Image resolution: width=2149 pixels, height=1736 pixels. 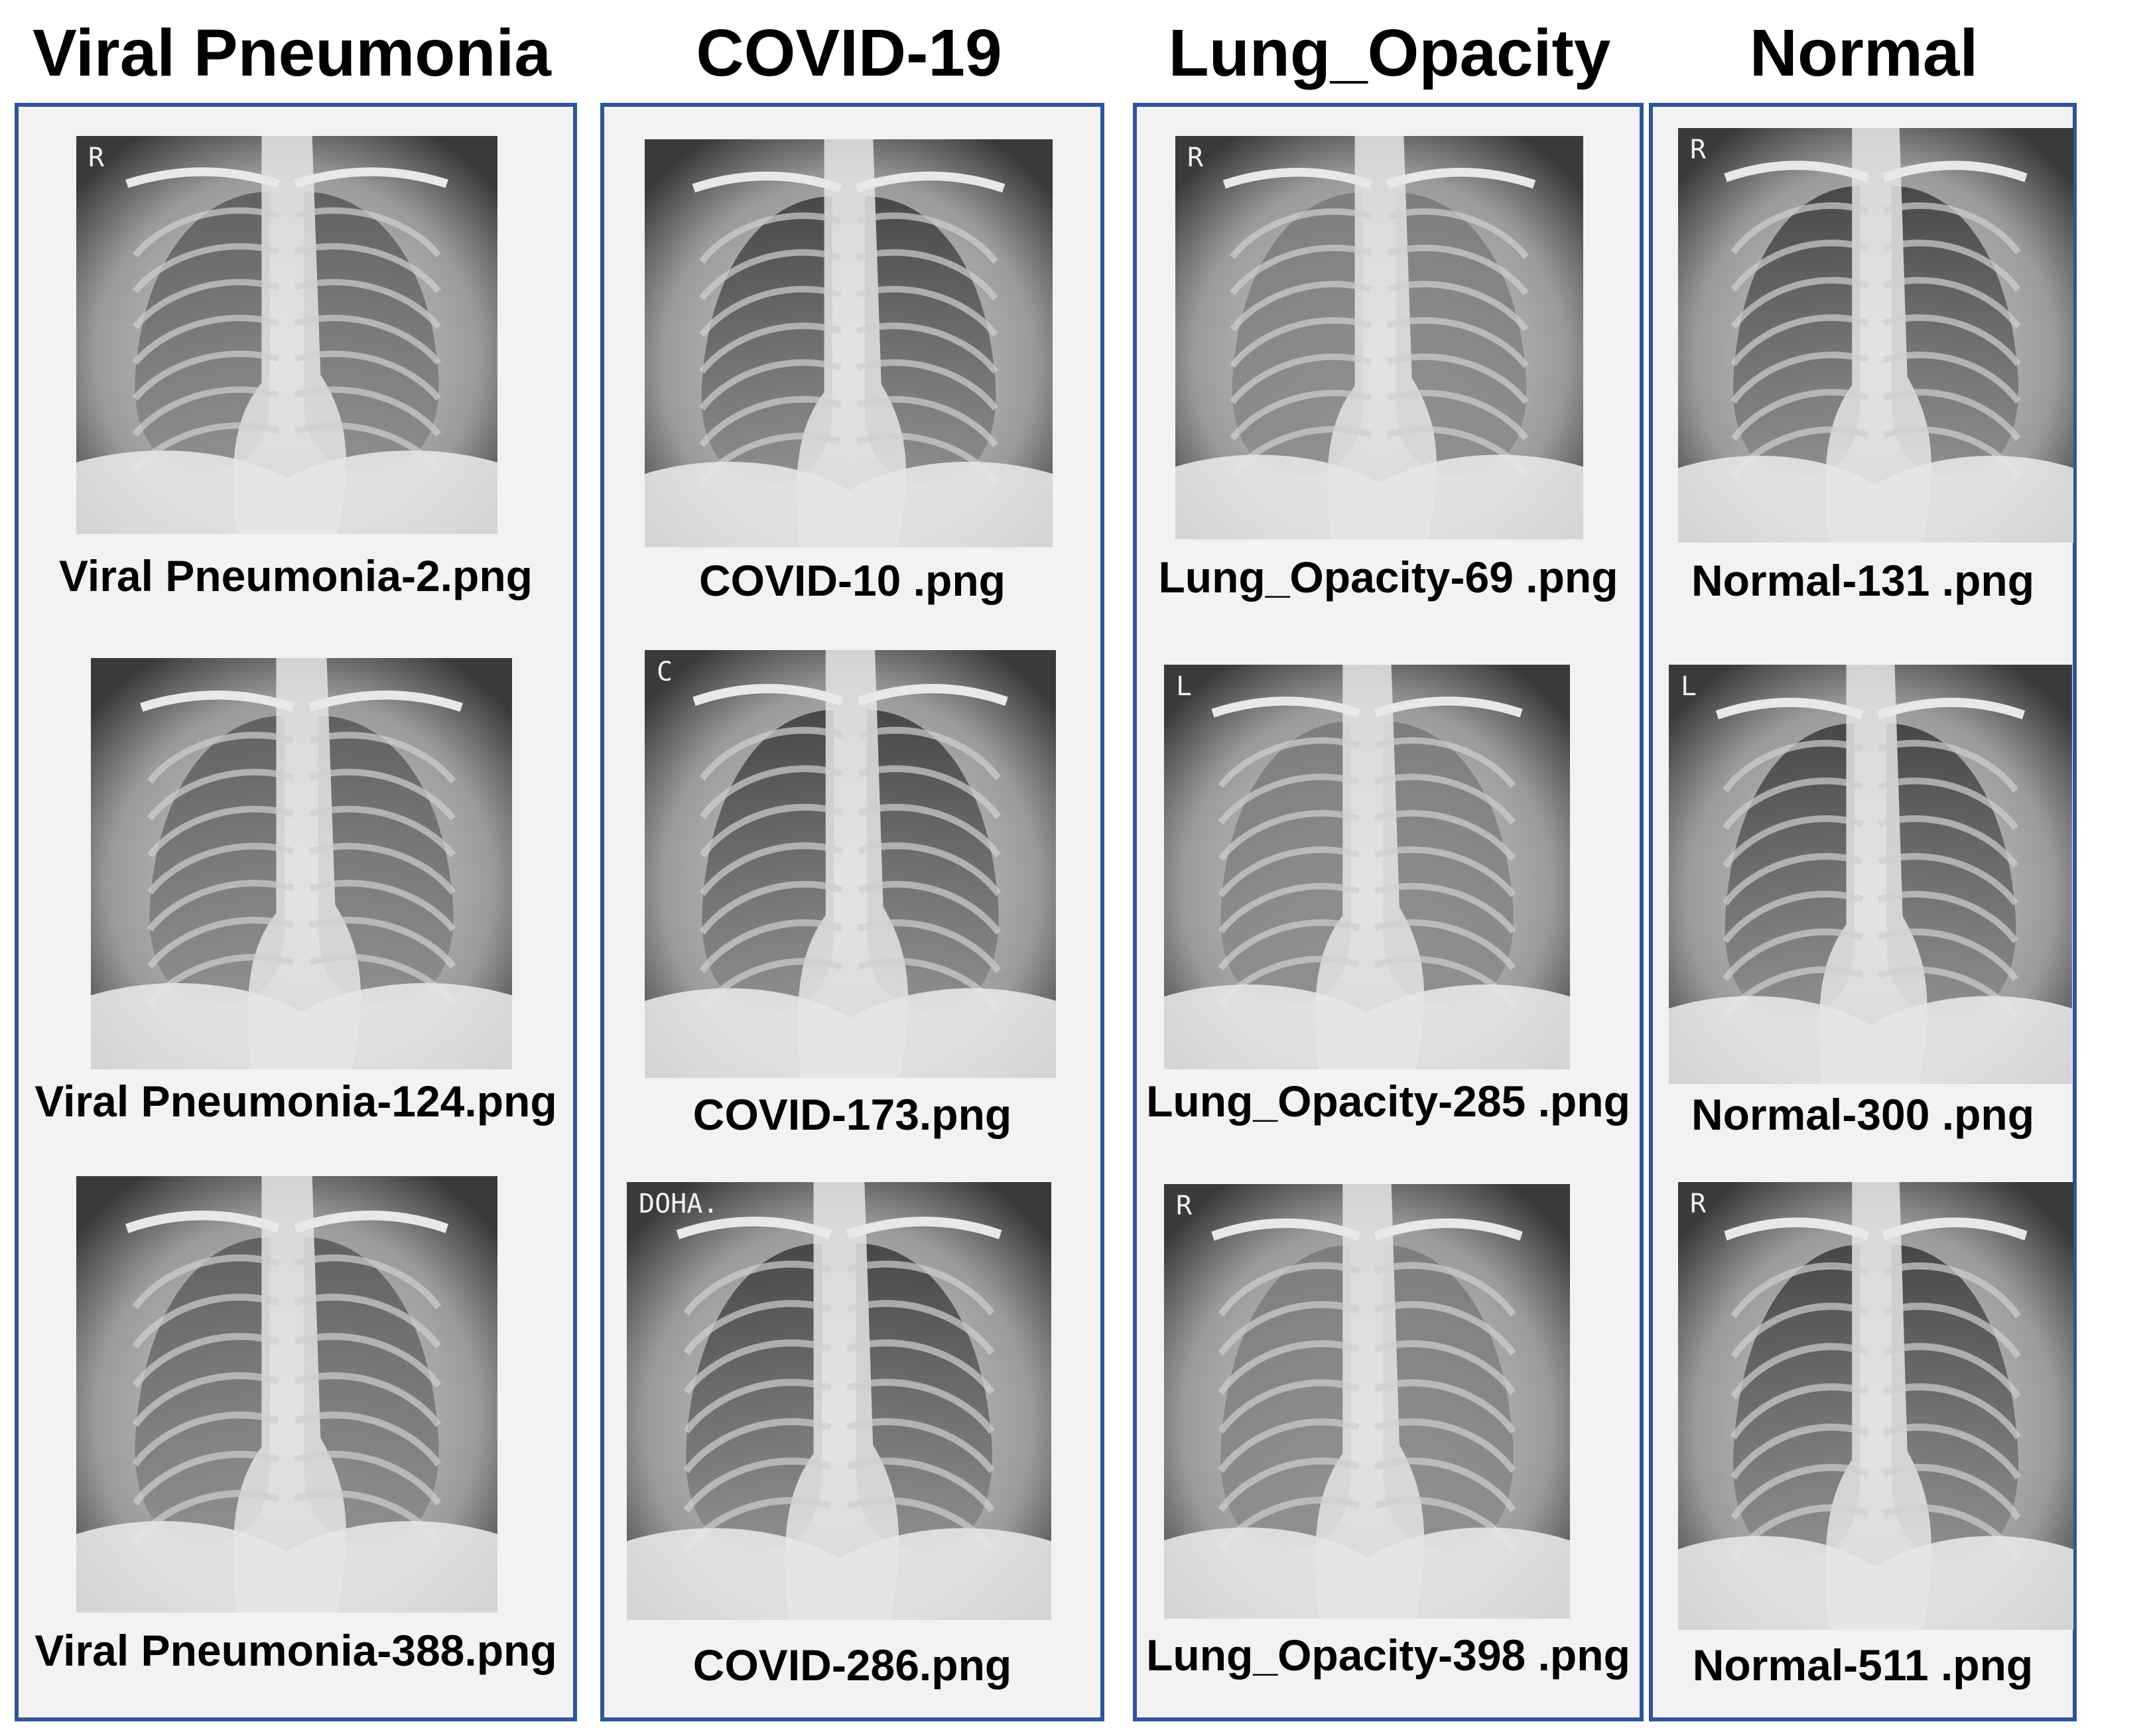 What do you see at coordinates (1390, 53) in the screenshot?
I see `column-title-lung-opacity: Lung_Opacity` at bounding box center [1390, 53].